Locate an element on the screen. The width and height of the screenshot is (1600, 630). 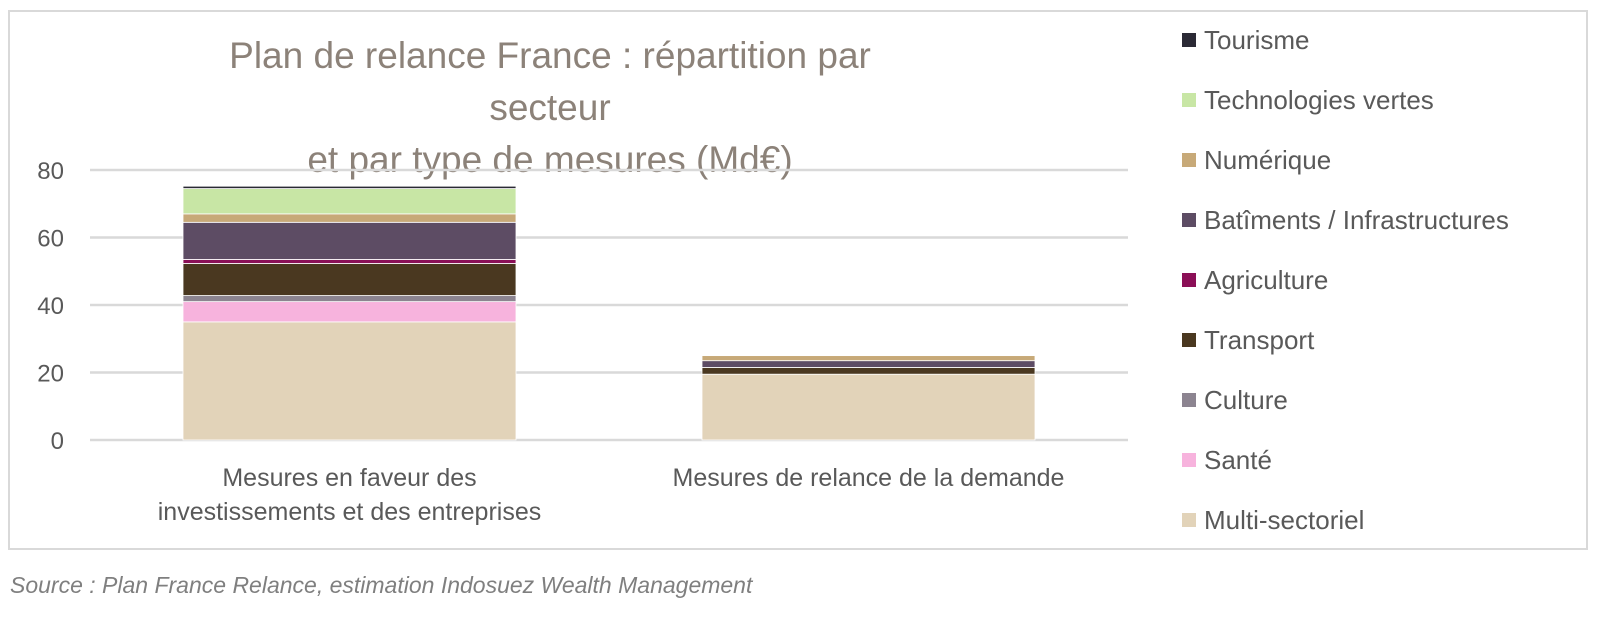
legend-label: Multi-sectoriel is located at coordinates (1284, 519).